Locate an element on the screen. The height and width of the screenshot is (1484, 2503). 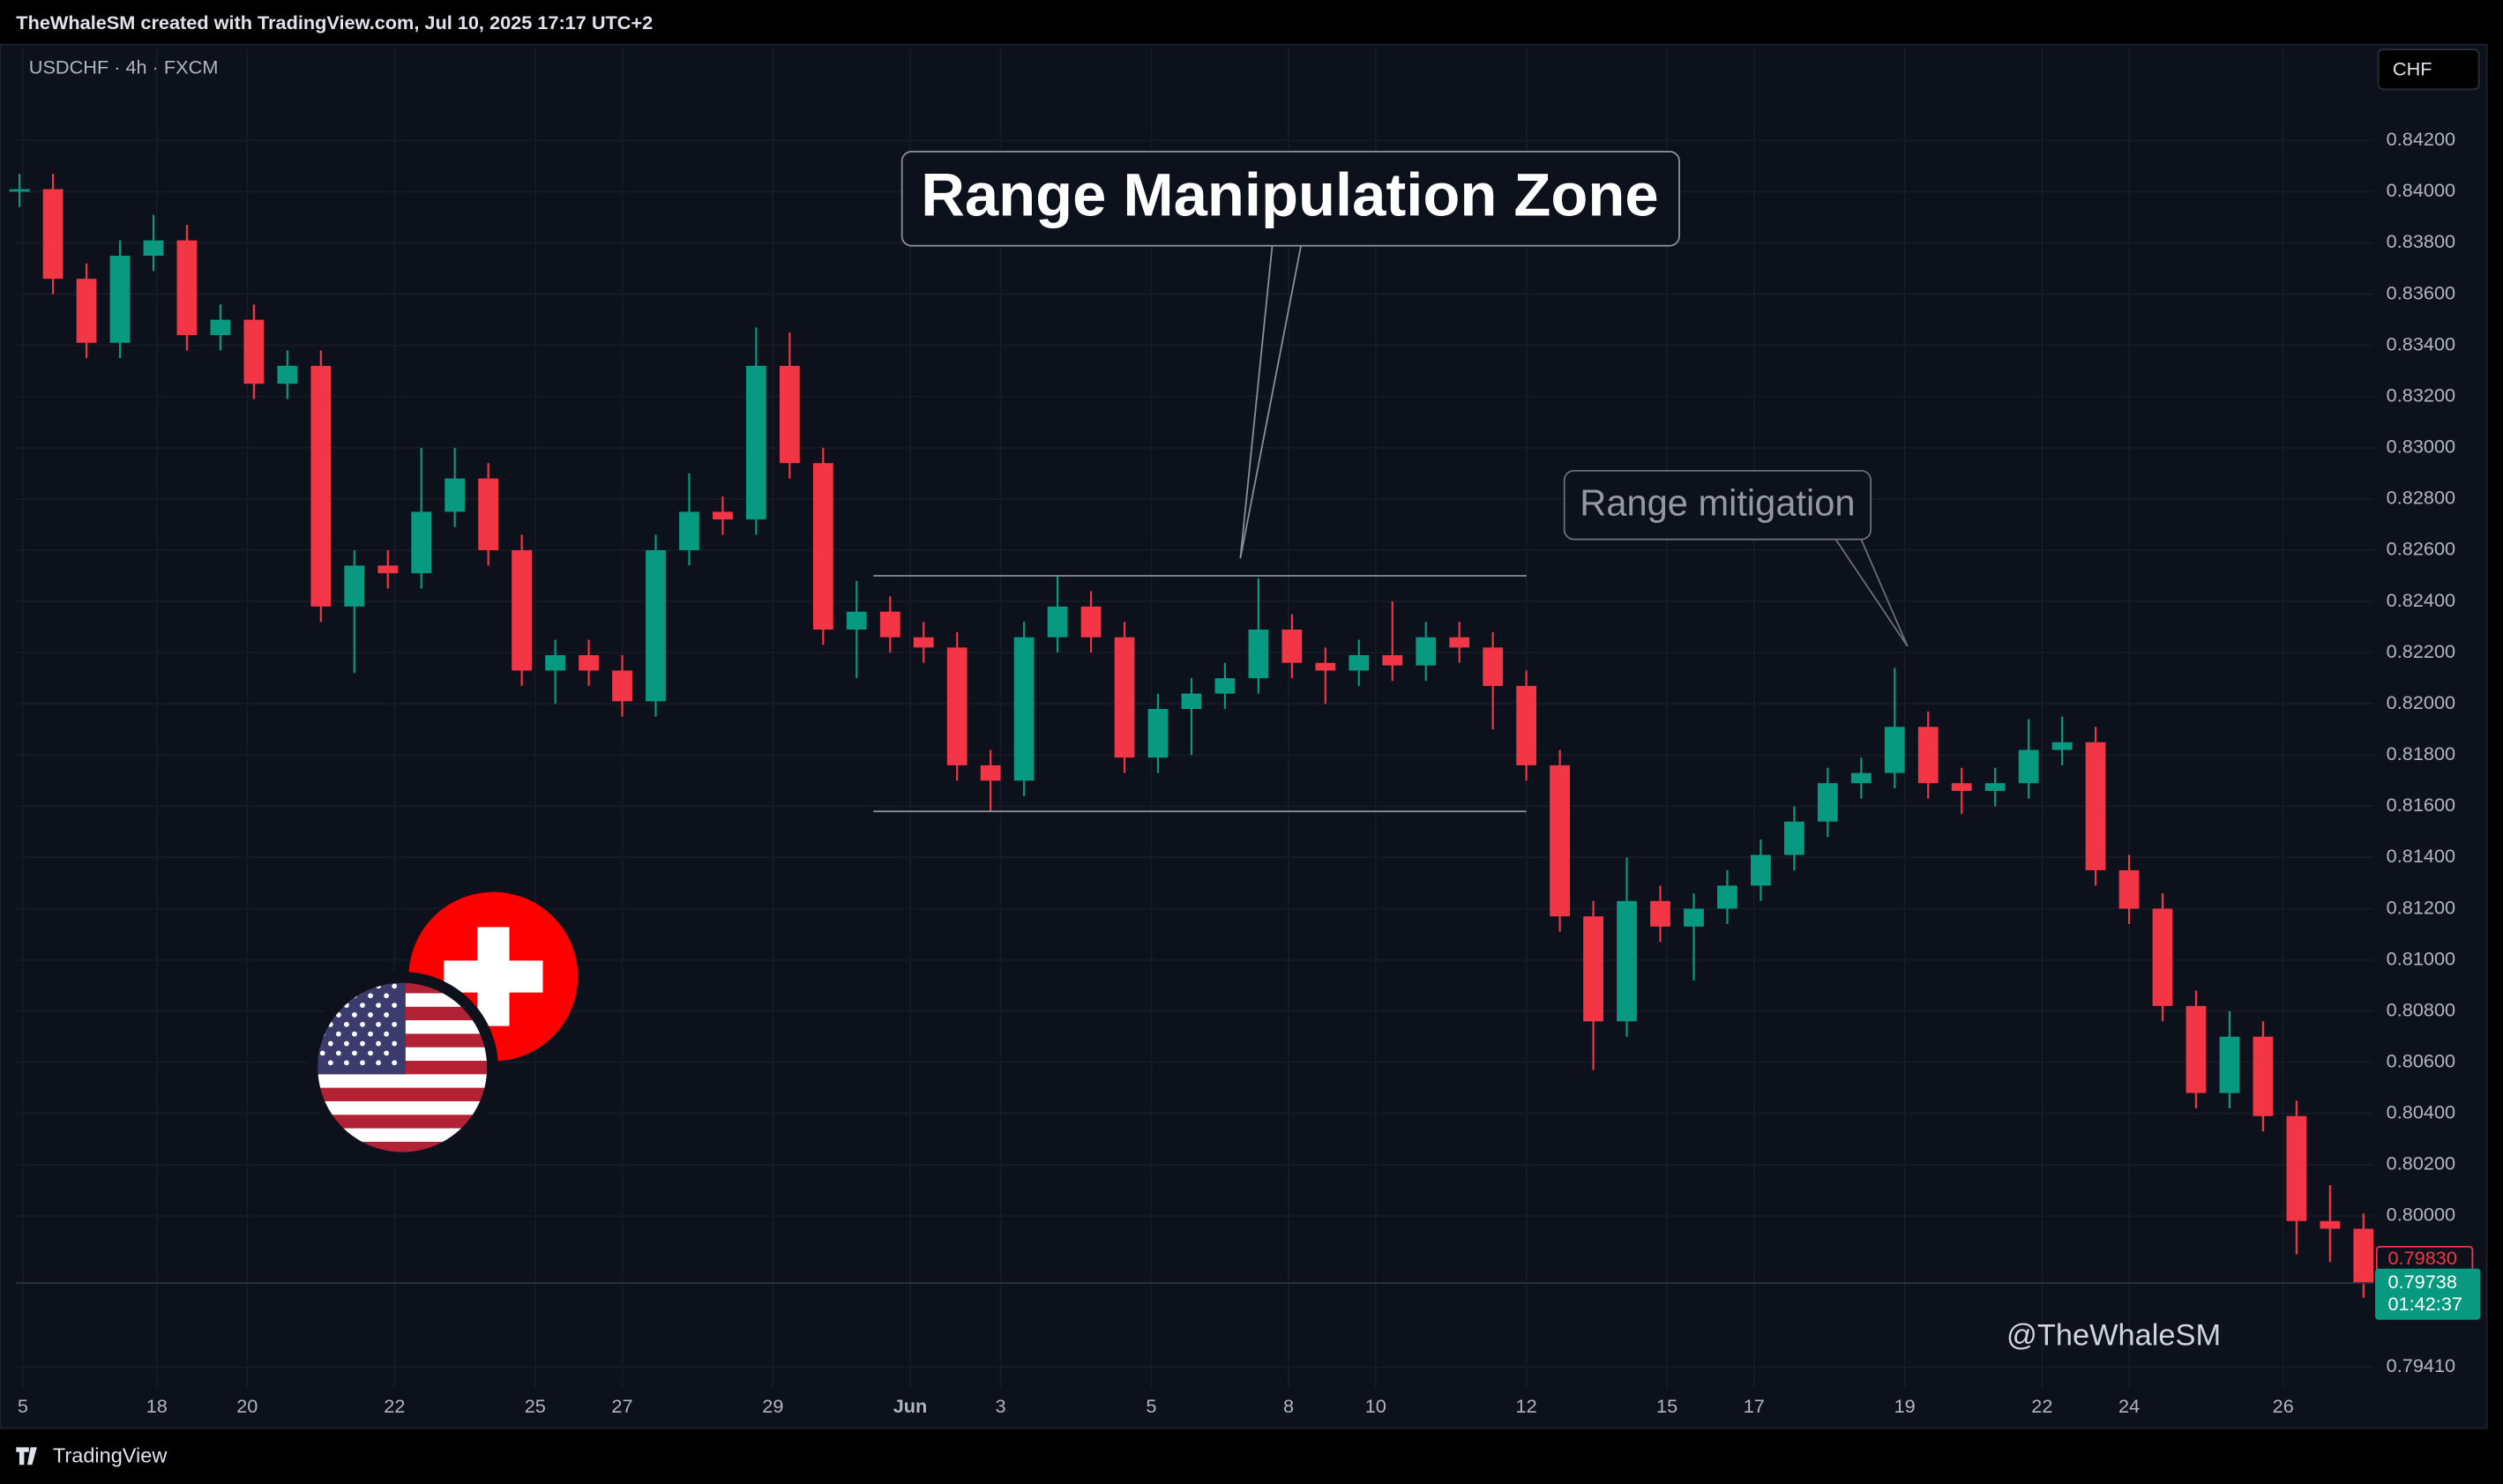
y-tick-label: 0.82000 is located at coordinates (2421, 702).